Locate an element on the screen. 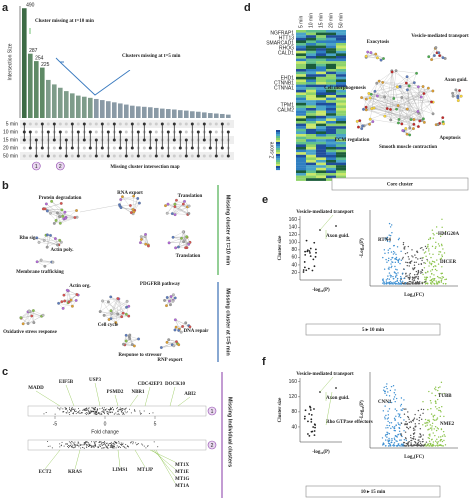 This screenshot has width=474, height=502. network-label: Cell morphogenesis is located at coordinates (345, 88).